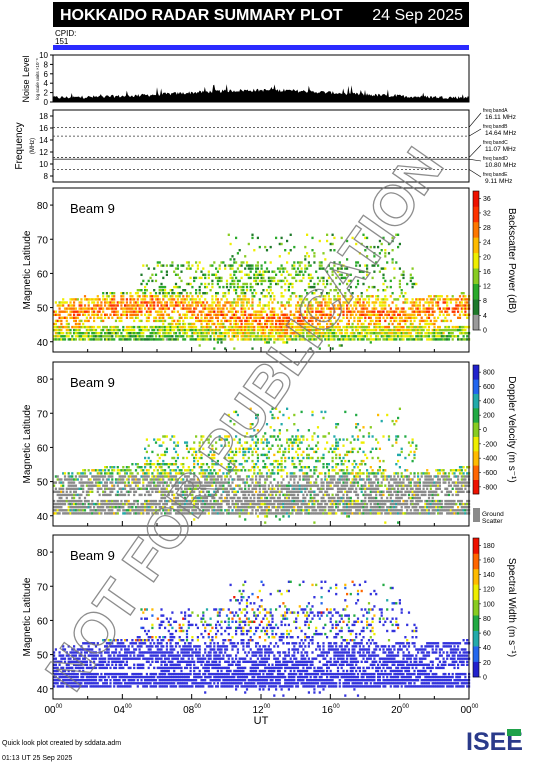 The width and height of the screenshot is (536, 763). What do you see at coordinates (46, 176) in the screenshot?
I see `frequency-ytick-label: 8` at bounding box center [46, 176].